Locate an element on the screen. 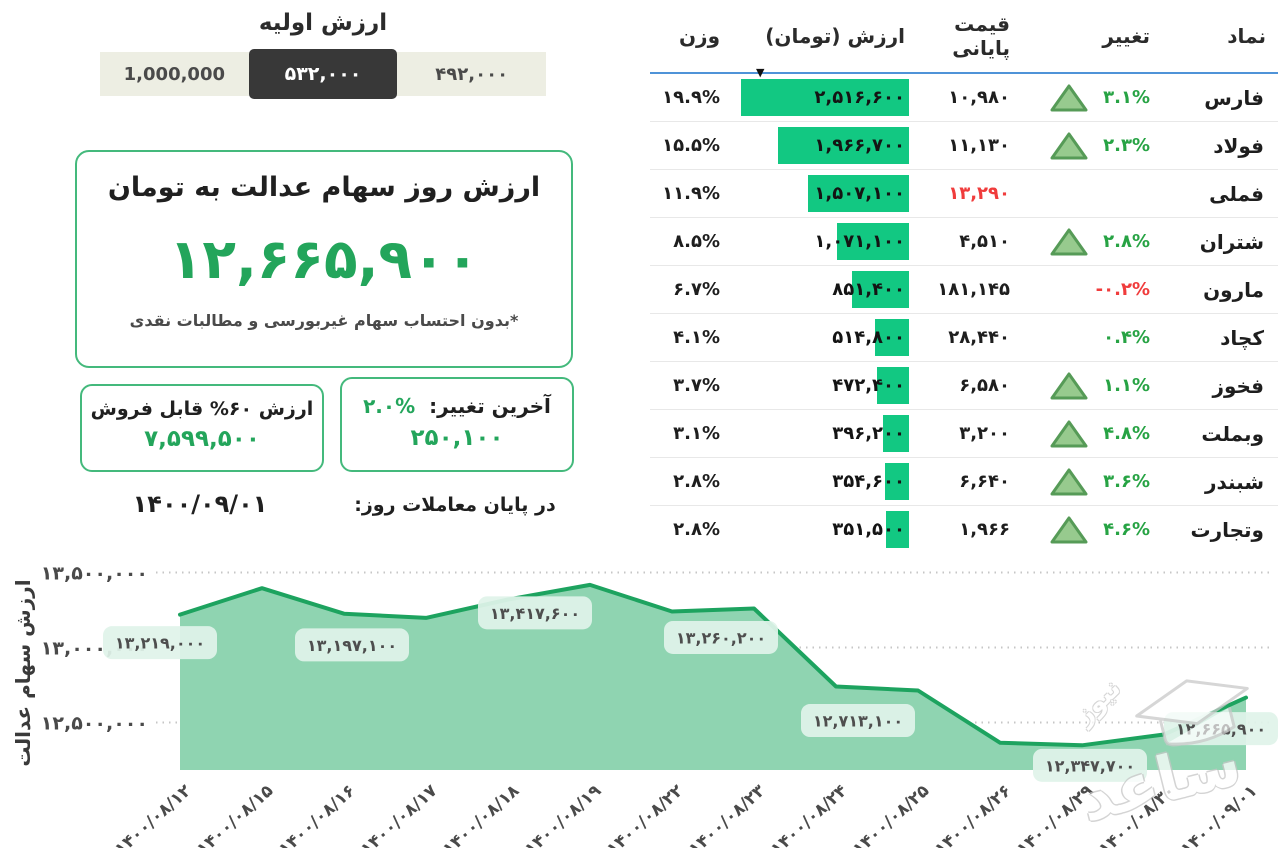 The image size is (1280, 848). closing-price: ۶,۶۴۰ is located at coordinates (984, 481).